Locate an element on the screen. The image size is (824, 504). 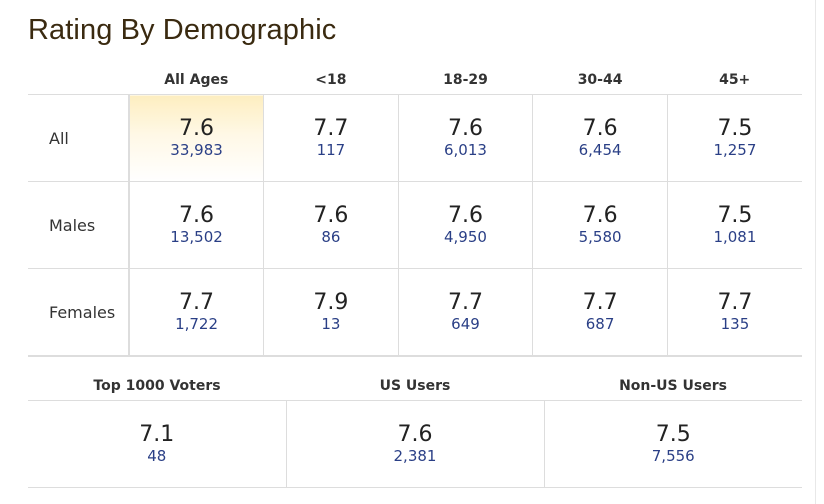
cell-all-all-ages: 7.6 33,983 is located at coordinates (196, 138).